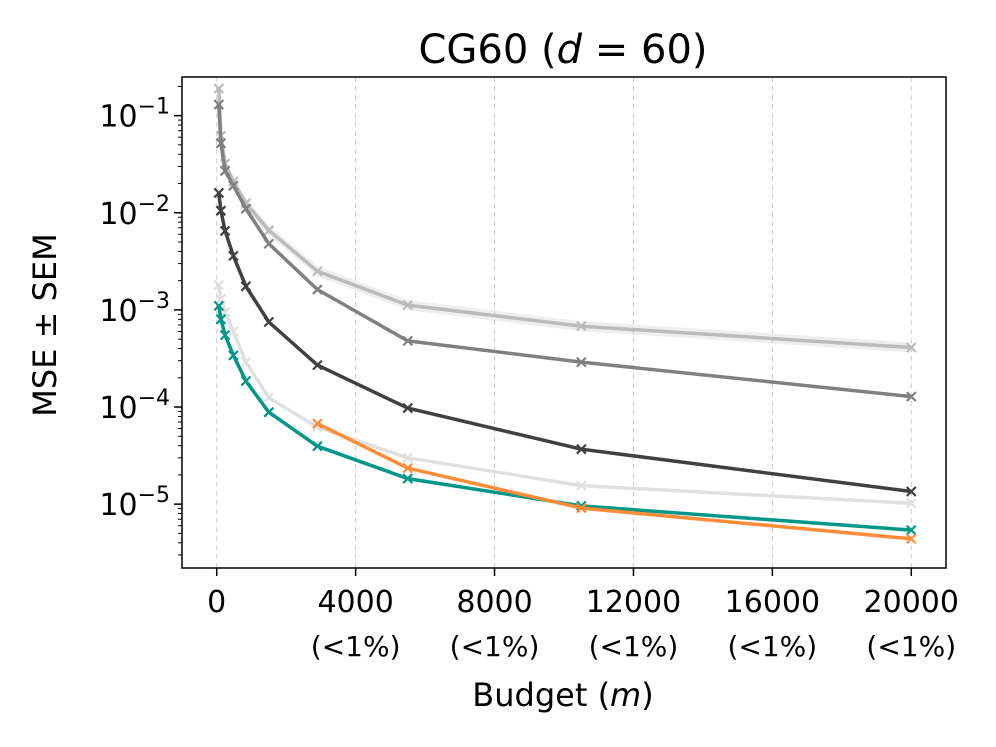 This screenshot has width=996, height=747. I want to click on y-tick-label: 10⁻¹, so click(134, 115).